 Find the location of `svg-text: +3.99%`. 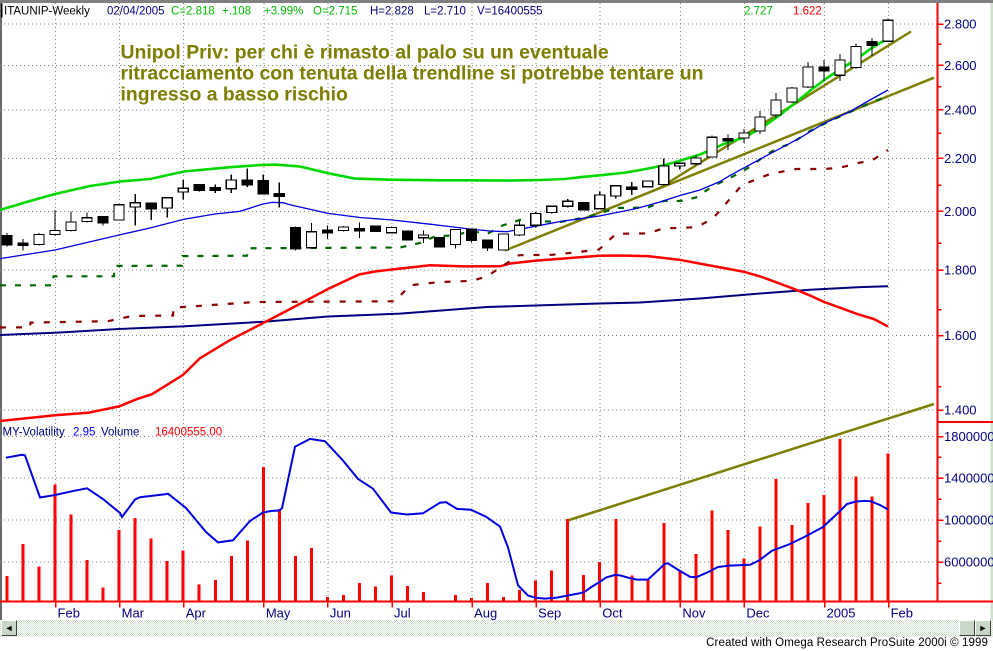

svg-text: +3.99% is located at coordinates (283, 12).